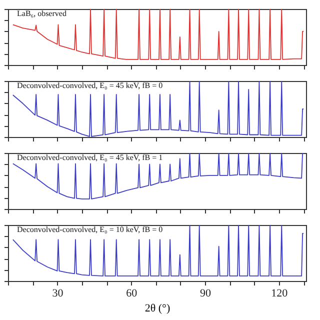  I want to click on x-tick-label: 60, so click(132, 294).